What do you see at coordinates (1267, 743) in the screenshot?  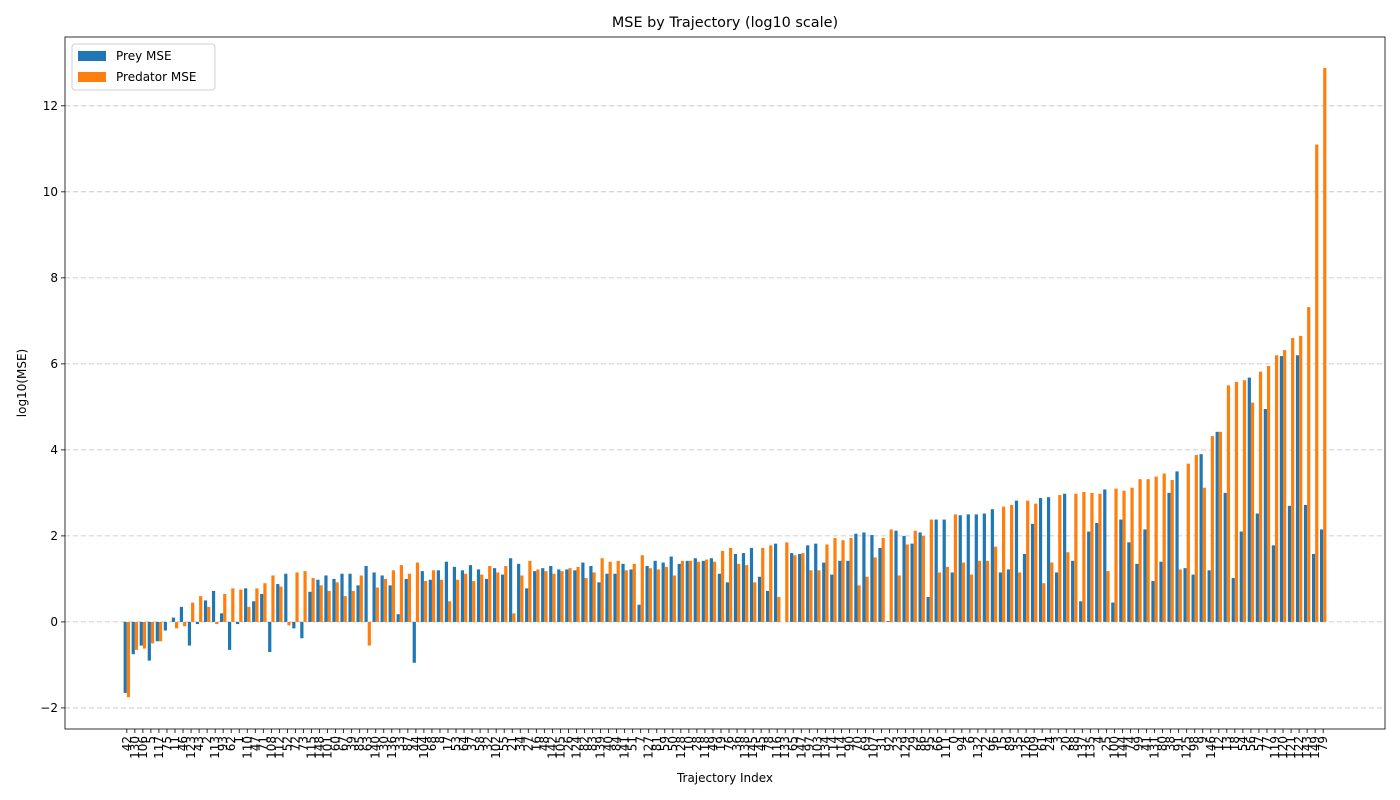 I see `x-tick-label: 77` at bounding box center [1267, 743].